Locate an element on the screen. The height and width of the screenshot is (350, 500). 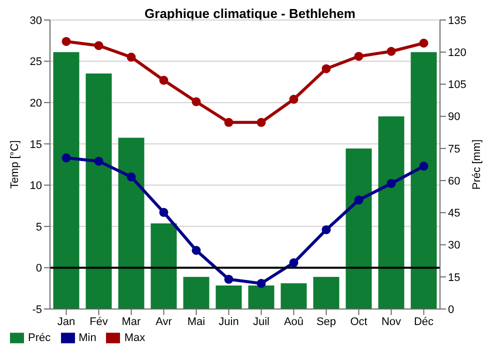
y2-tick-label: 75 is located at coordinates (454, 149).